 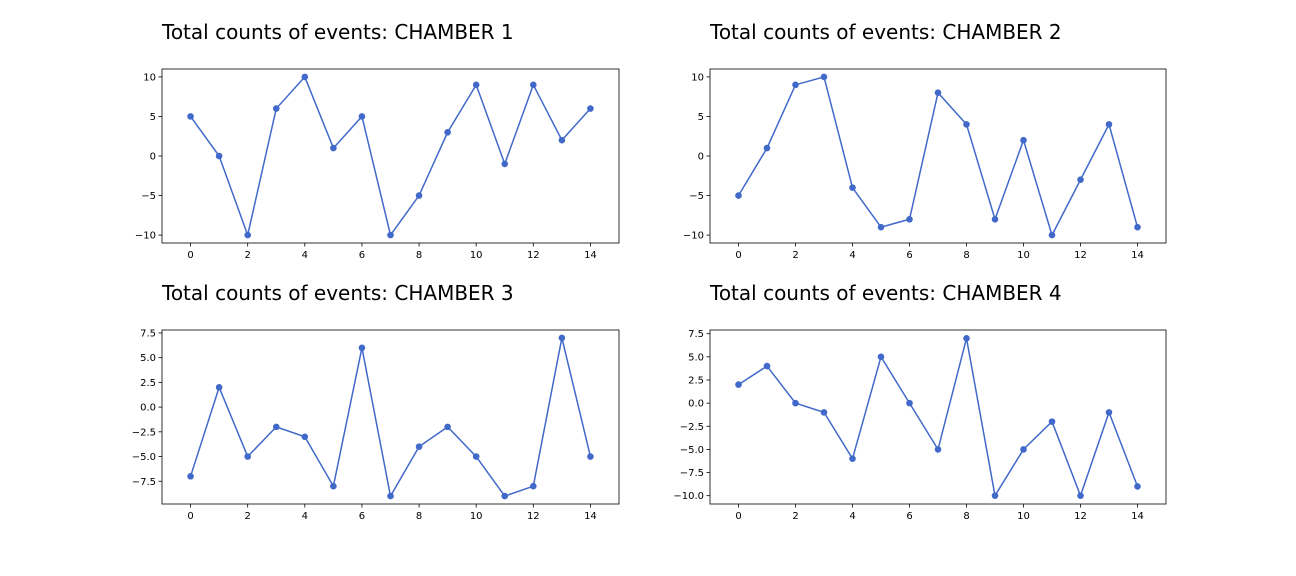 I want to click on y-tick-label: 10, so click(x=149, y=77).